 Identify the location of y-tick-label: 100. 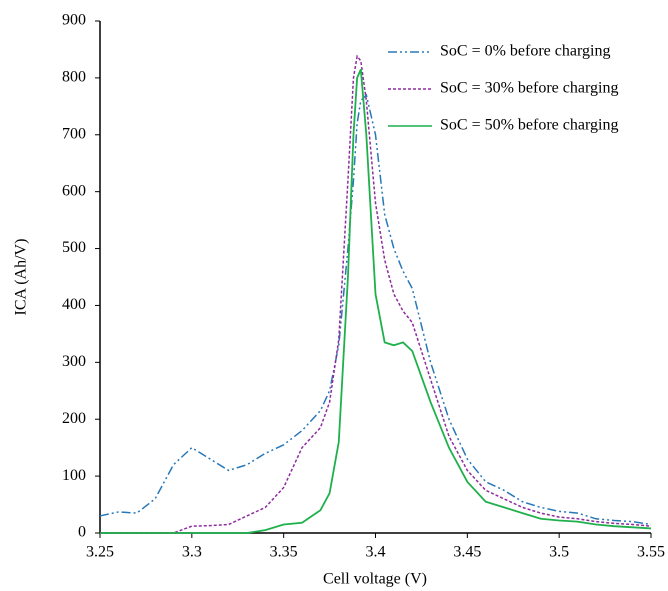
(74, 475).